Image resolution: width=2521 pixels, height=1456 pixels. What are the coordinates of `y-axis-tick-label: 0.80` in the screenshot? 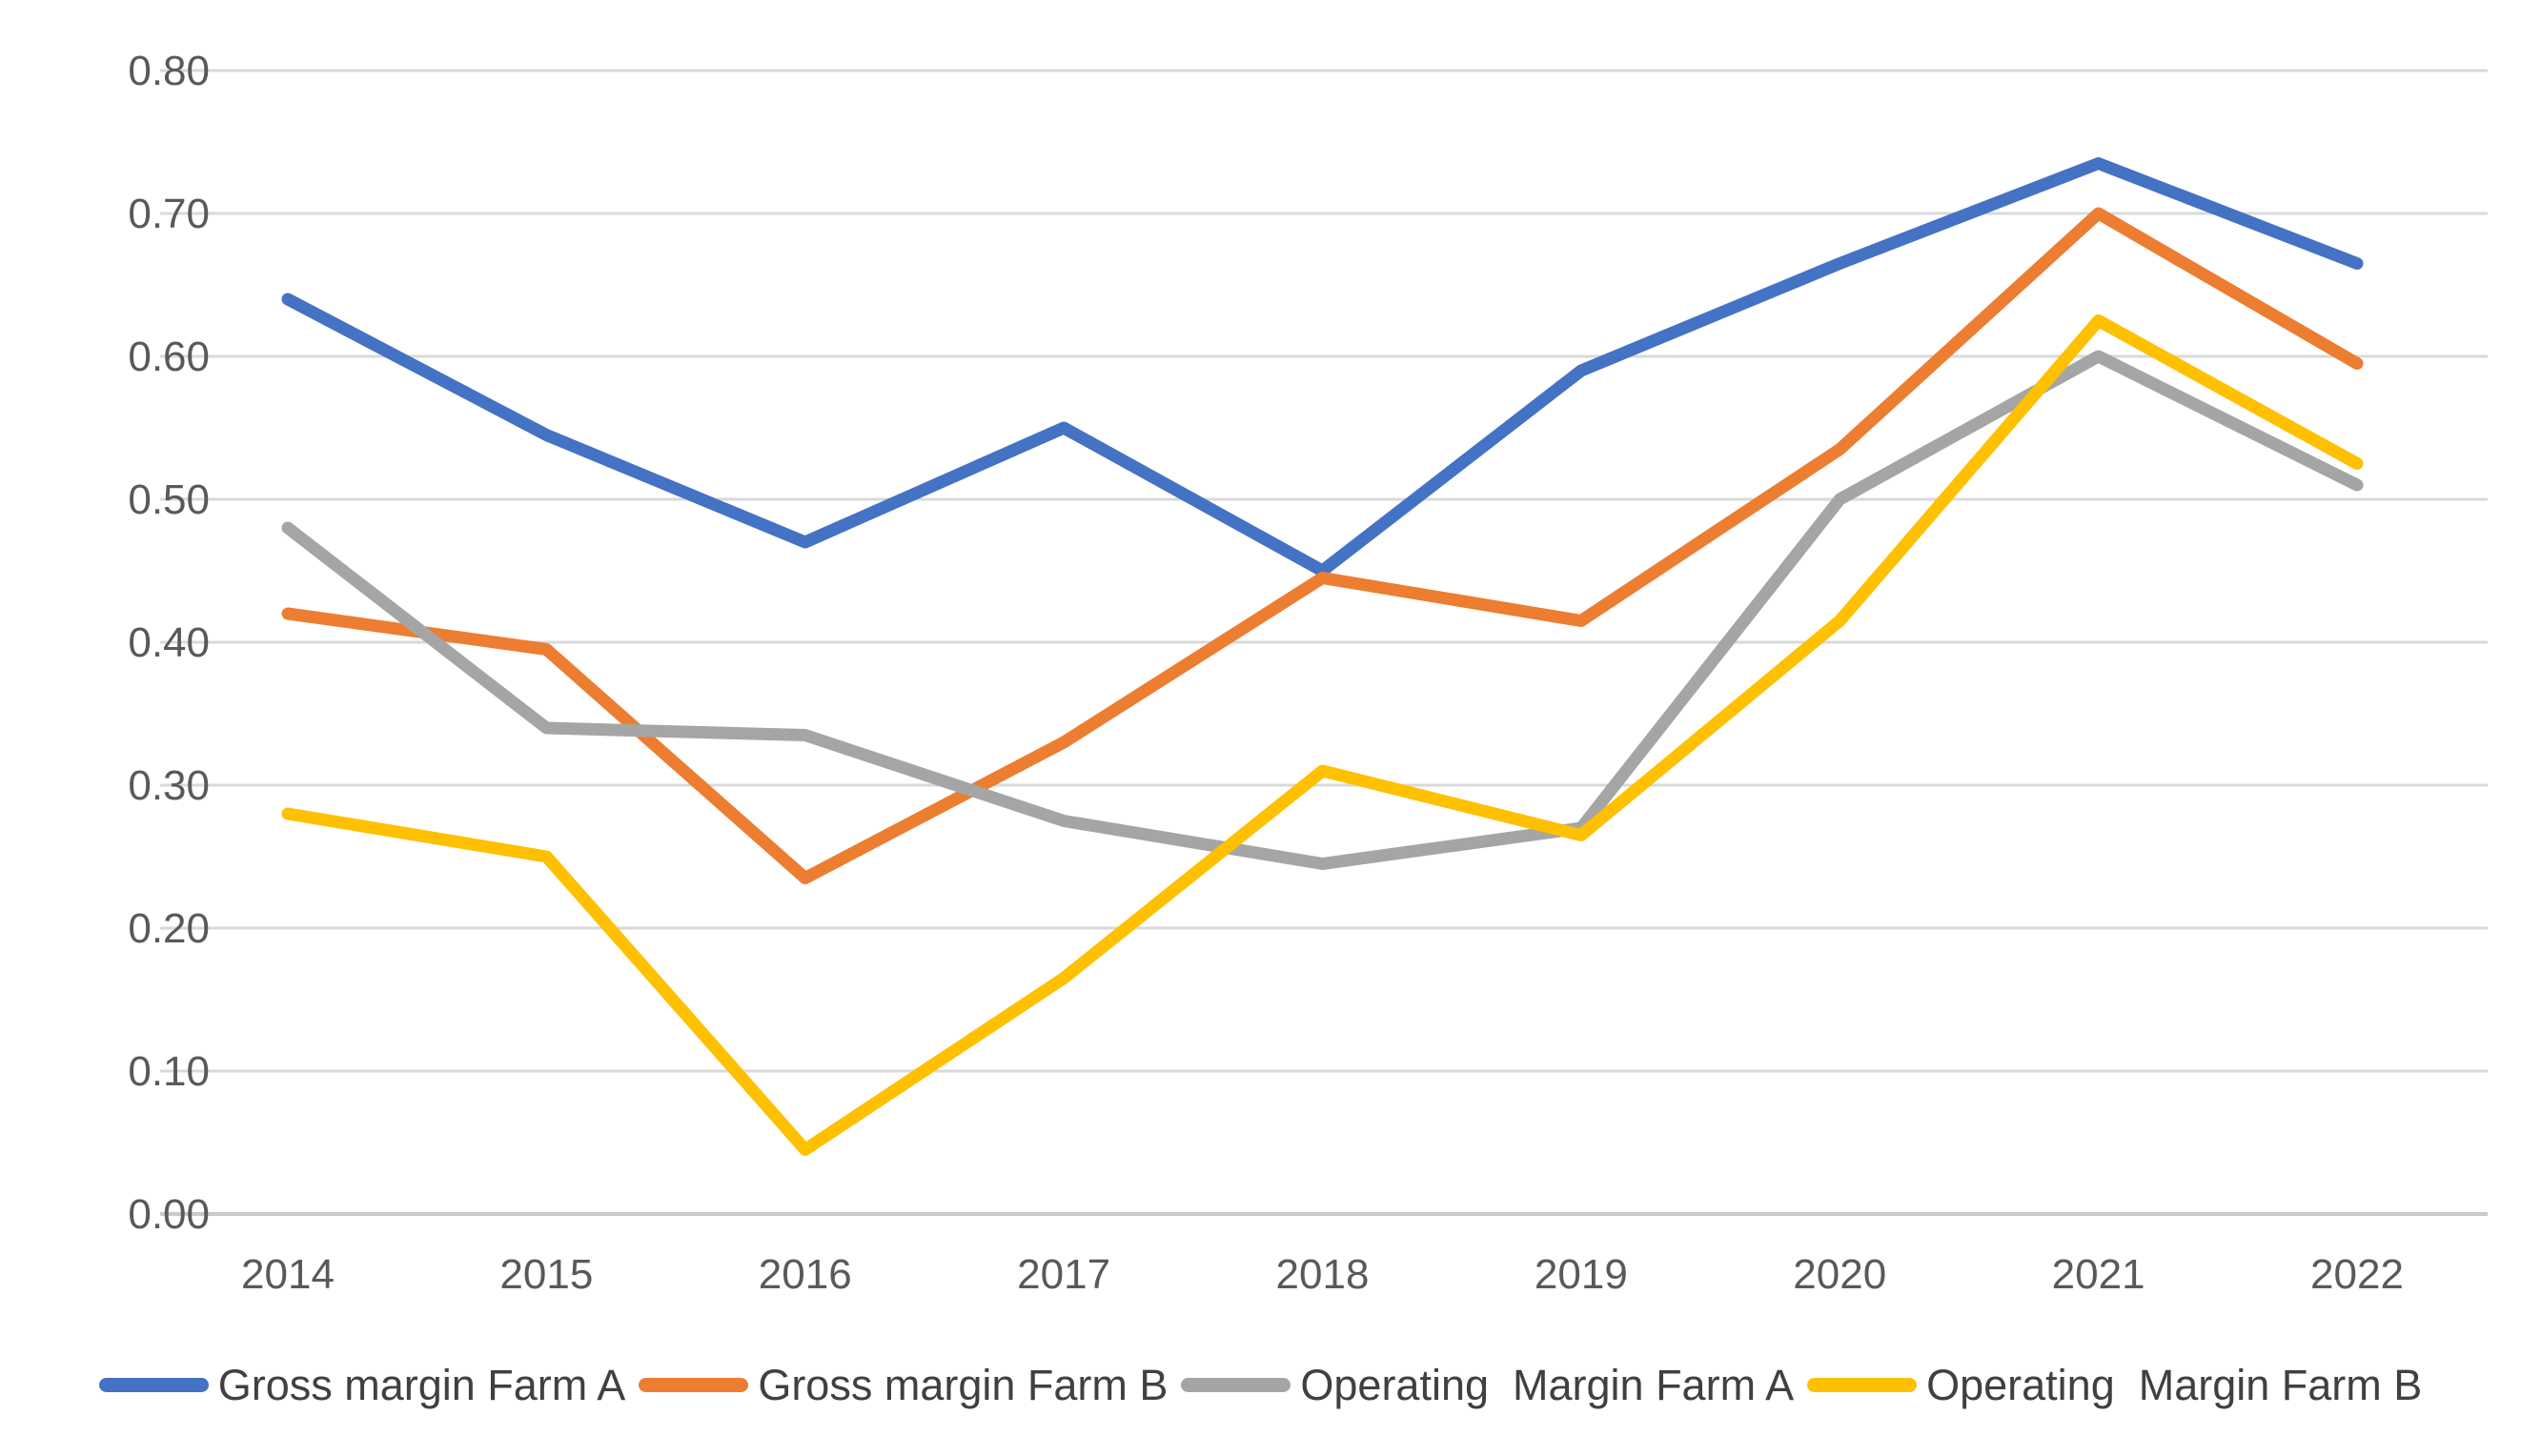 It's located at (169, 71).